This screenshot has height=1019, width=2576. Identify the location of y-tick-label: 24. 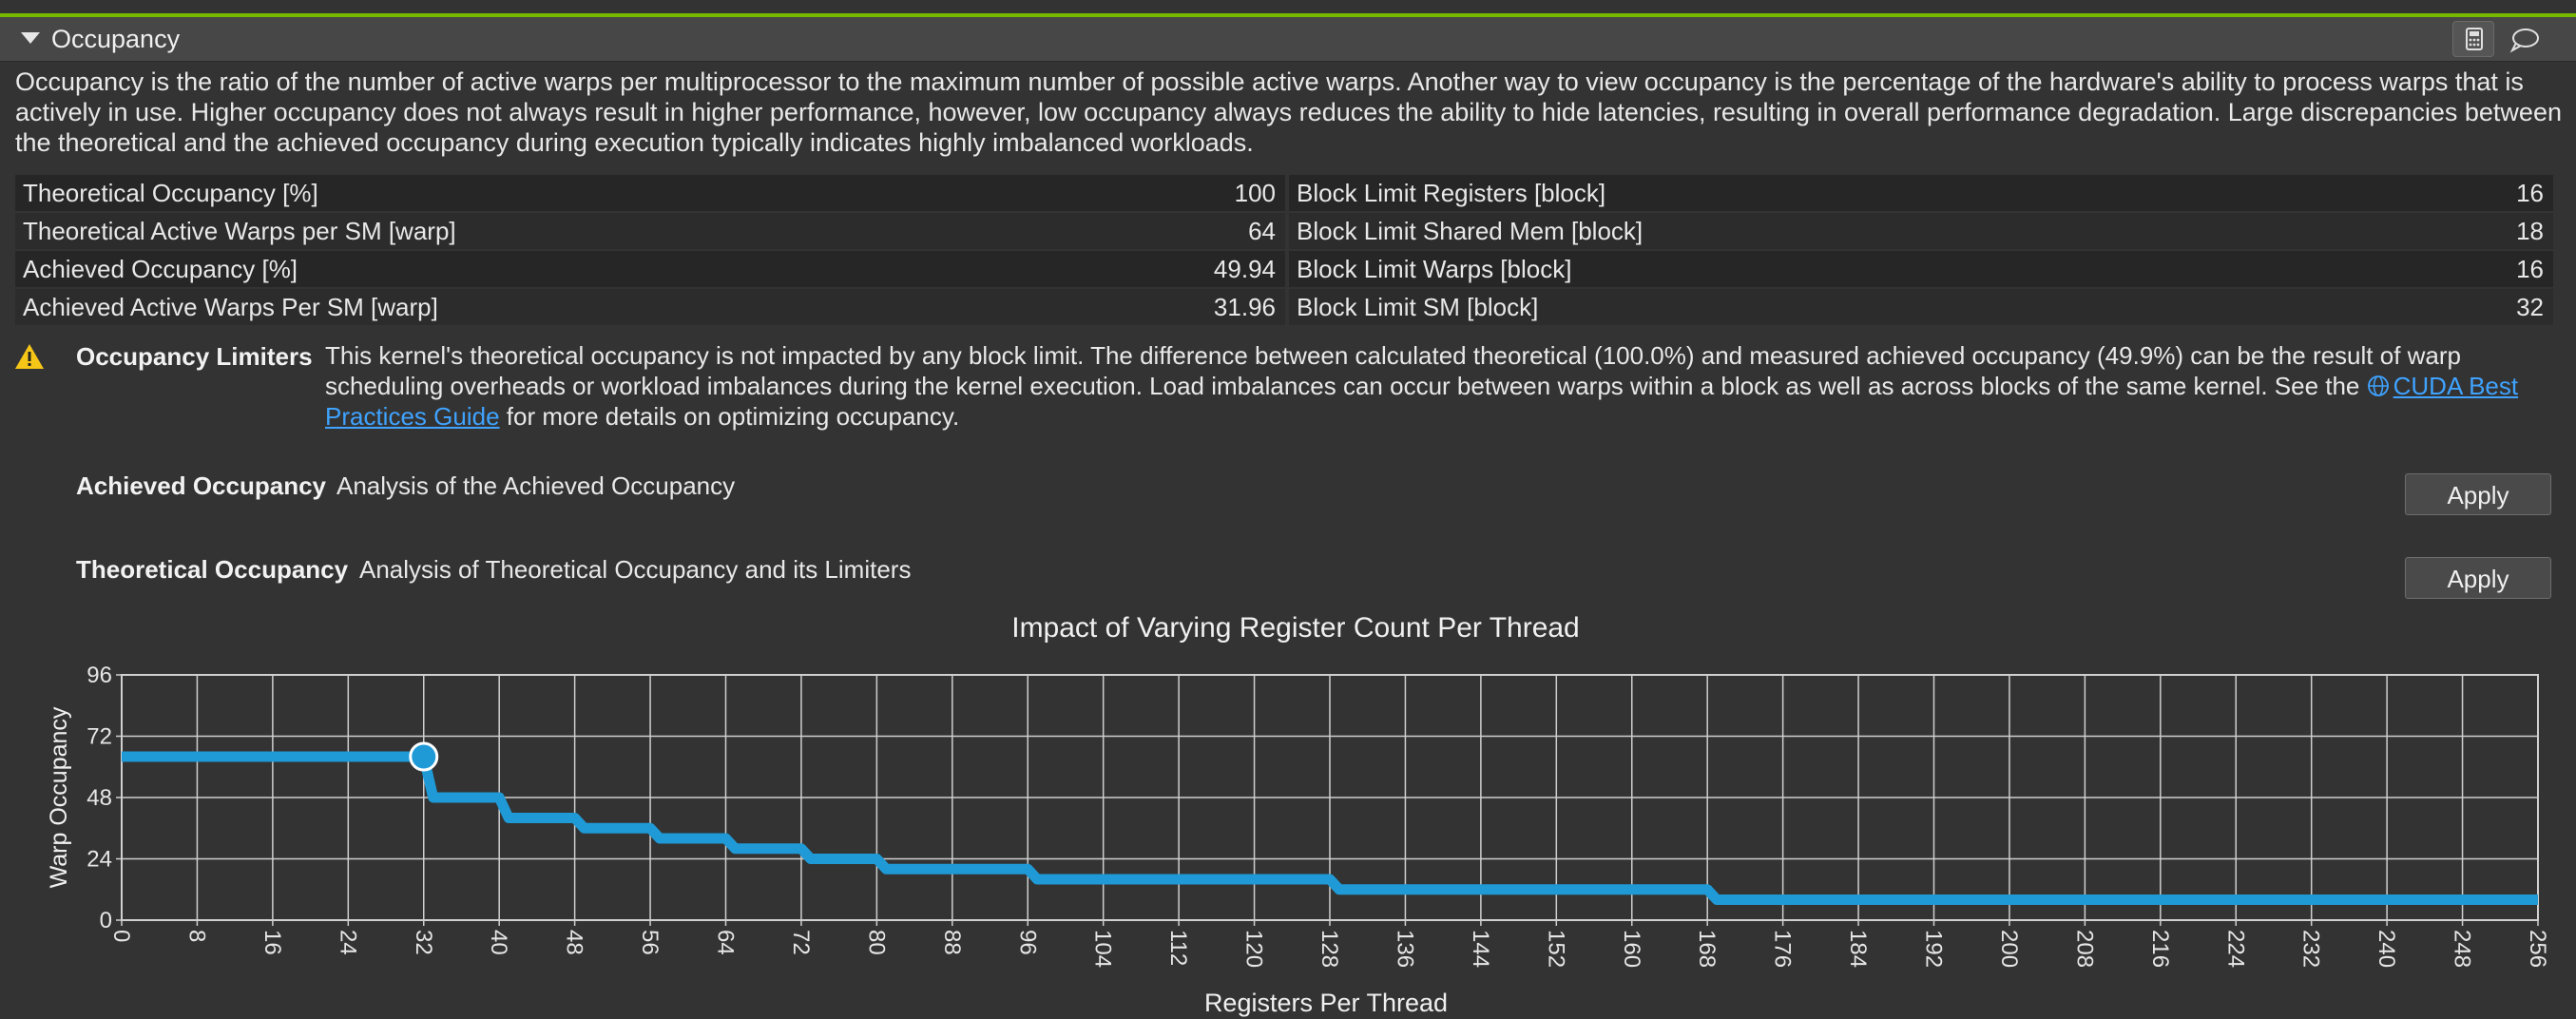
(99, 860).